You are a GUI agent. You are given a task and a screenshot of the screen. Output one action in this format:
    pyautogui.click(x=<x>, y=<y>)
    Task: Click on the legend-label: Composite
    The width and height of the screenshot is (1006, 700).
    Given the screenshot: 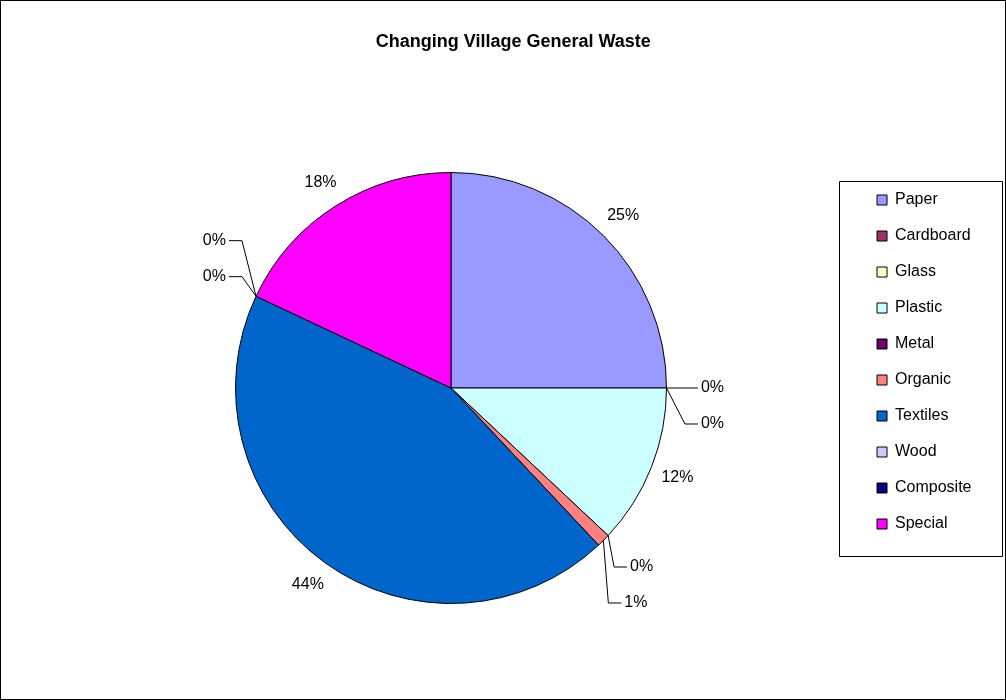 What is the action you would take?
    pyautogui.click(x=933, y=487)
    